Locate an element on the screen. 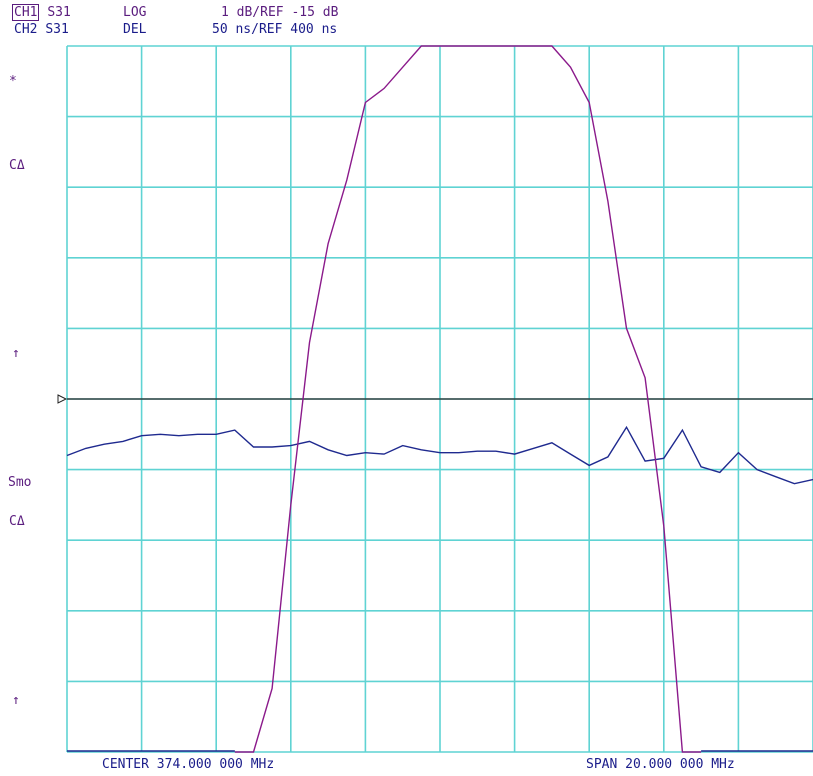 This screenshot has width=813, height=776. ch1-param: S31 is located at coordinates (59, 12).